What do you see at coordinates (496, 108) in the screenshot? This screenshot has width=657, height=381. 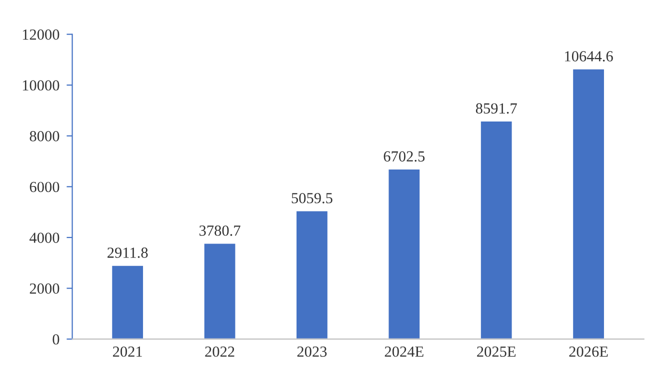 I see `data-label: 8591.7` at bounding box center [496, 108].